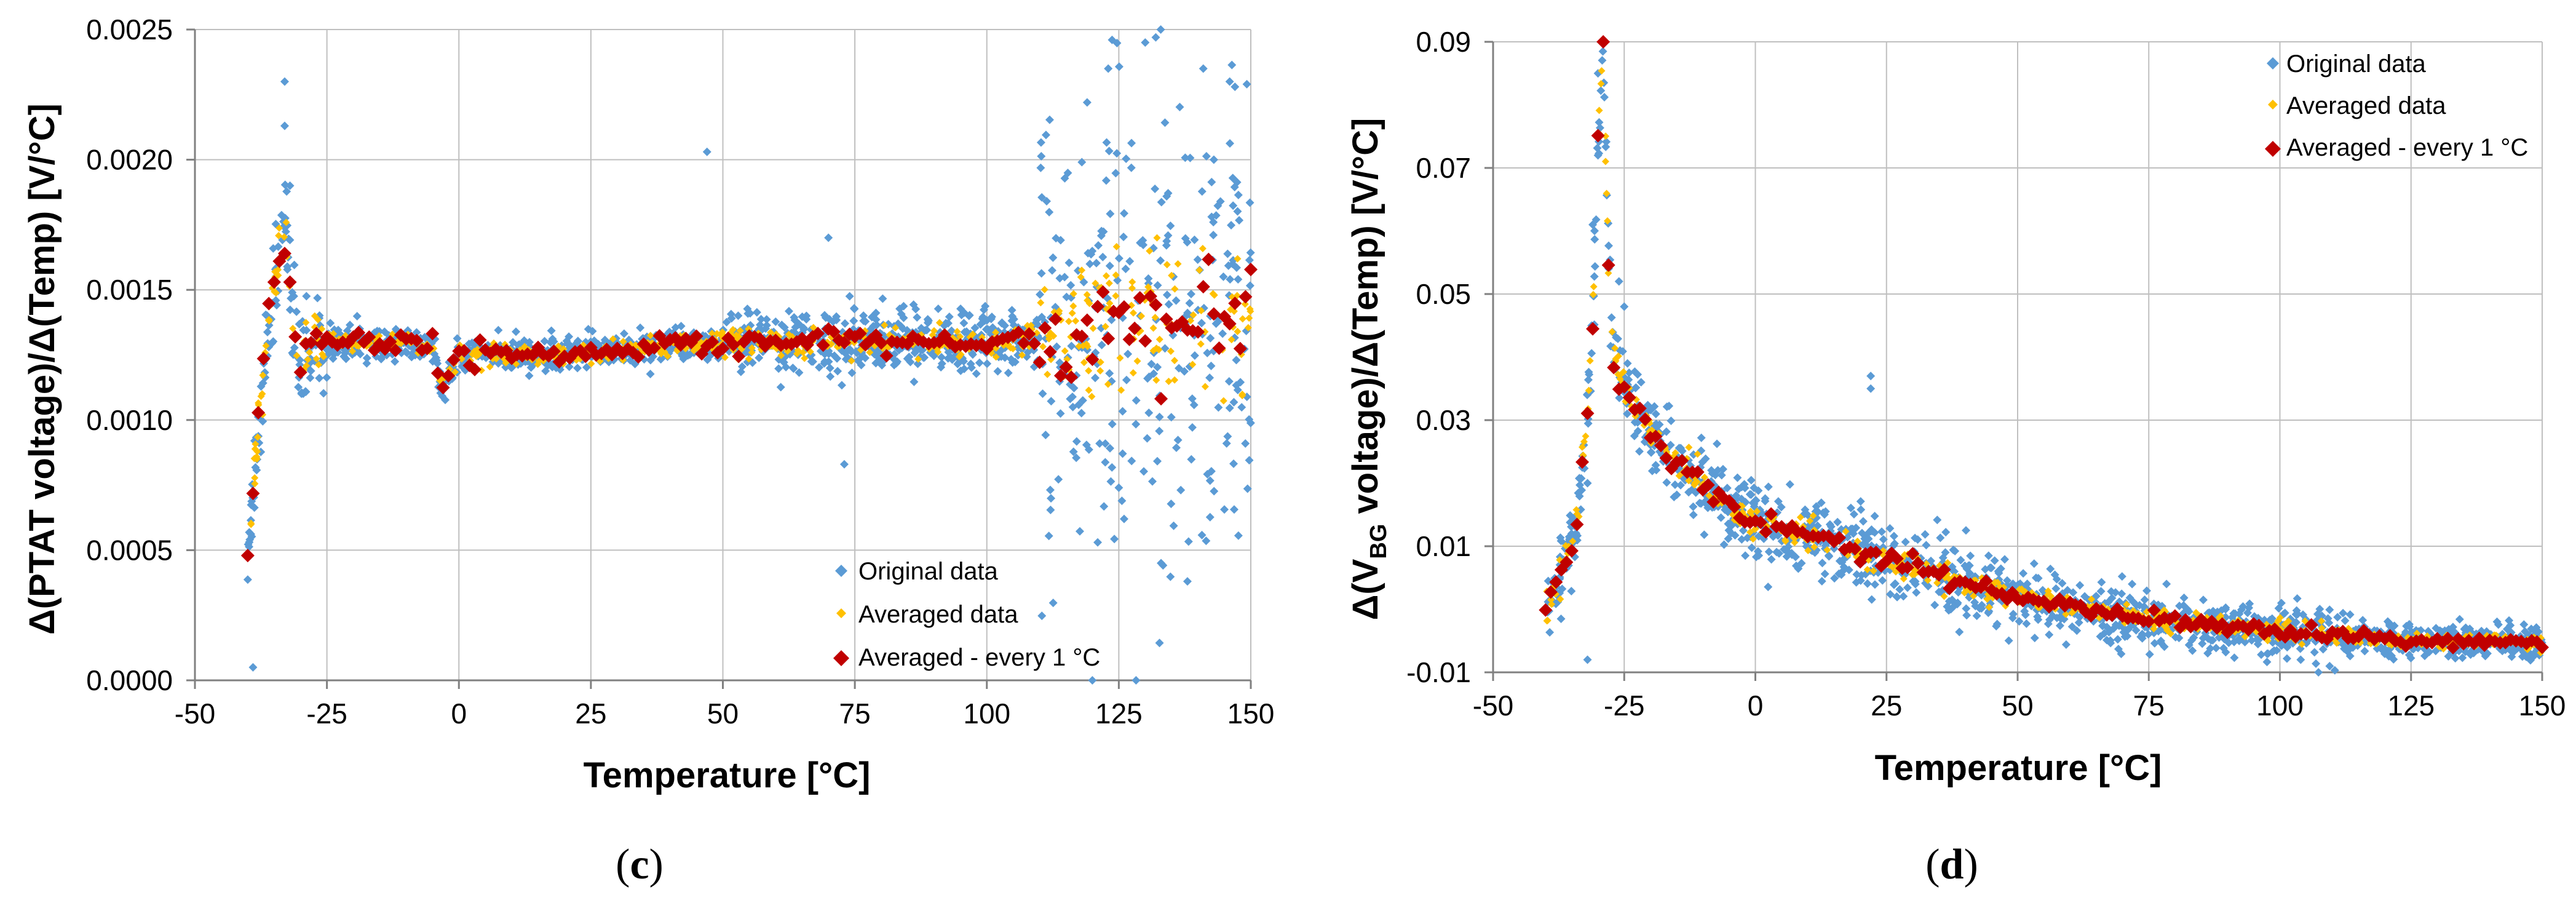 The height and width of the screenshot is (903, 2576). What do you see at coordinates (1379, 541) in the screenshot?
I see `panel-d-y-axis-title-subscript: BG` at bounding box center [1379, 541].